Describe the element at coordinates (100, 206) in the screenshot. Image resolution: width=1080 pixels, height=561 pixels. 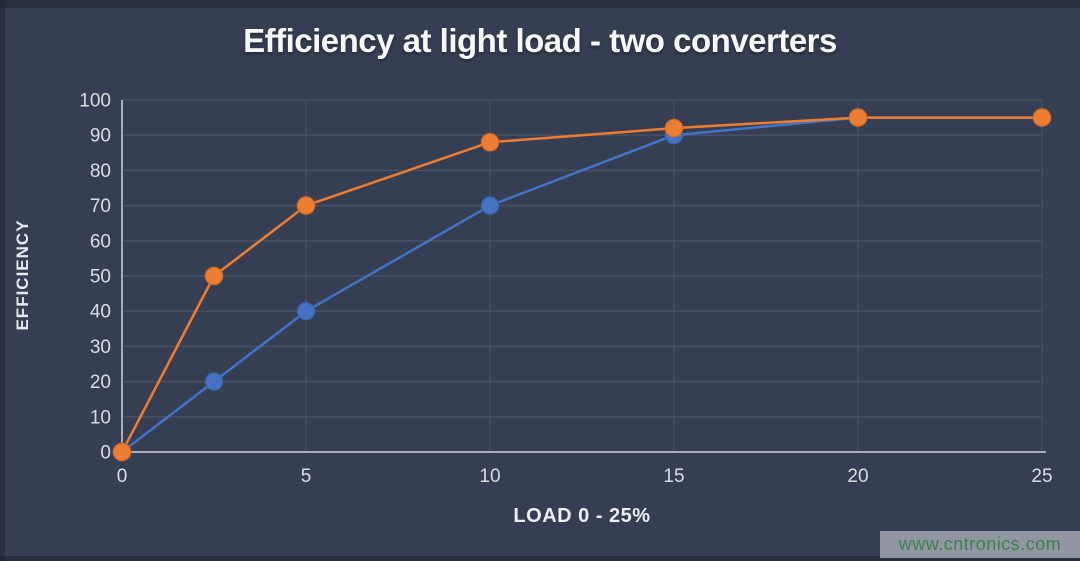
I see `y-tick-label: 70` at that location.